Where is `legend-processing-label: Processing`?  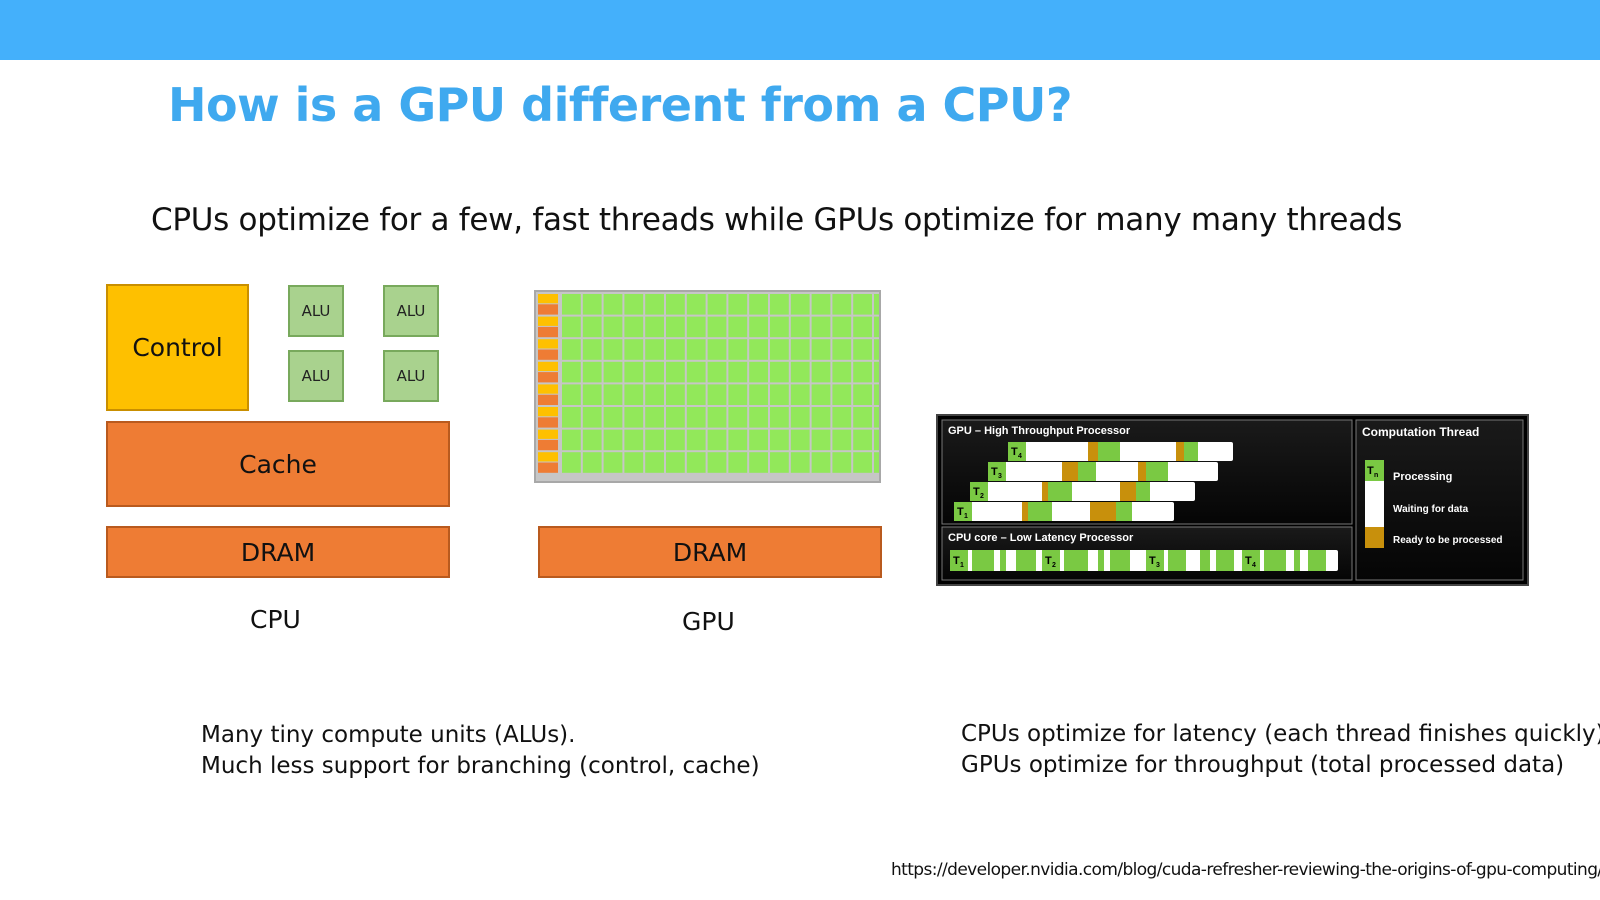
legend-processing-label: Processing is located at coordinates (1422, 477).